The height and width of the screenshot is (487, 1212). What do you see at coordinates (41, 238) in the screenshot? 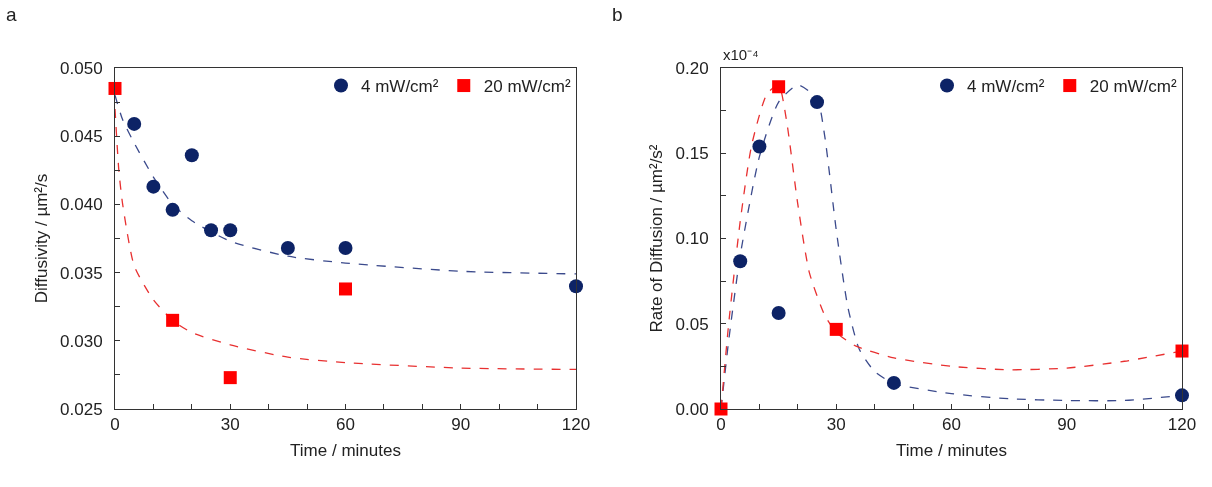
I see `y-axis-title: Diffusivity / µm²/s` at bounding box center [41, 238].